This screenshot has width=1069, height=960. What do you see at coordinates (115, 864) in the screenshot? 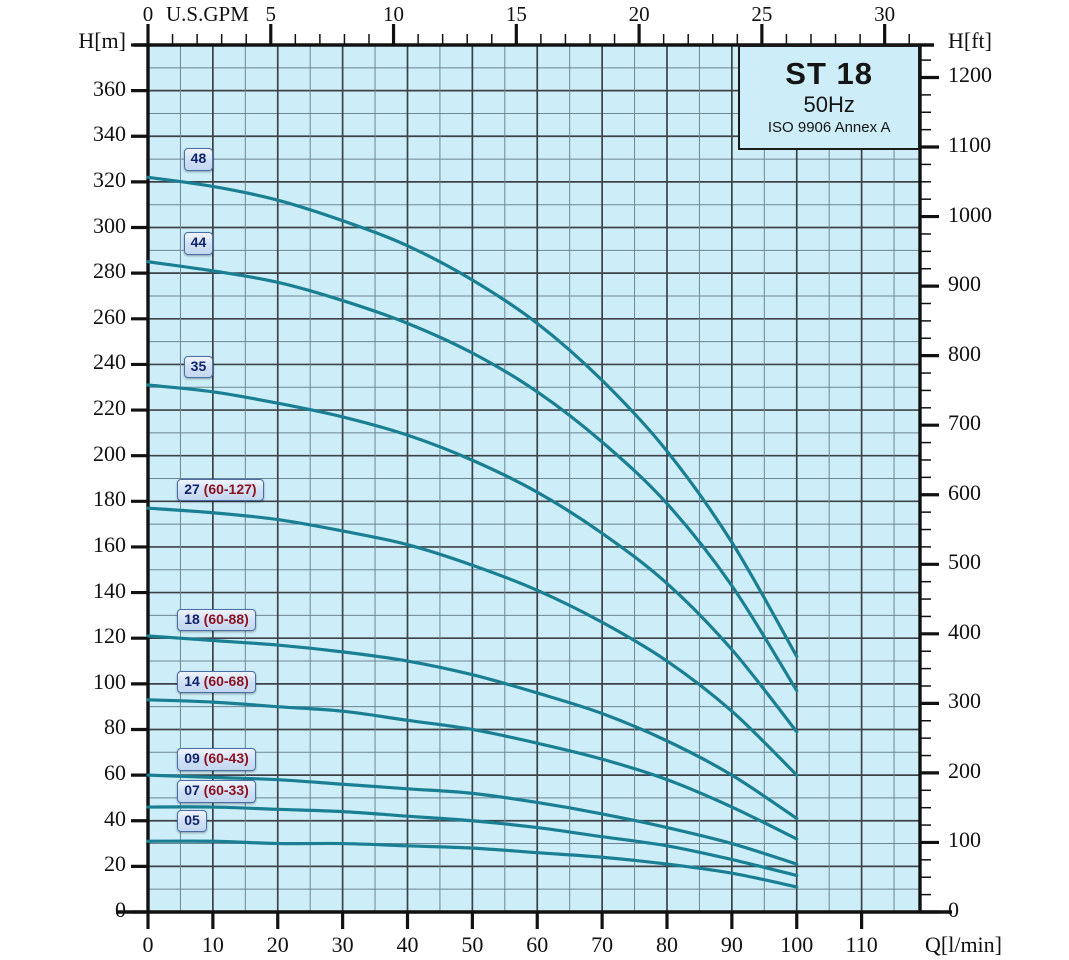
I see `hm-tick-label-20: 20` at bounding box center [115, 864].